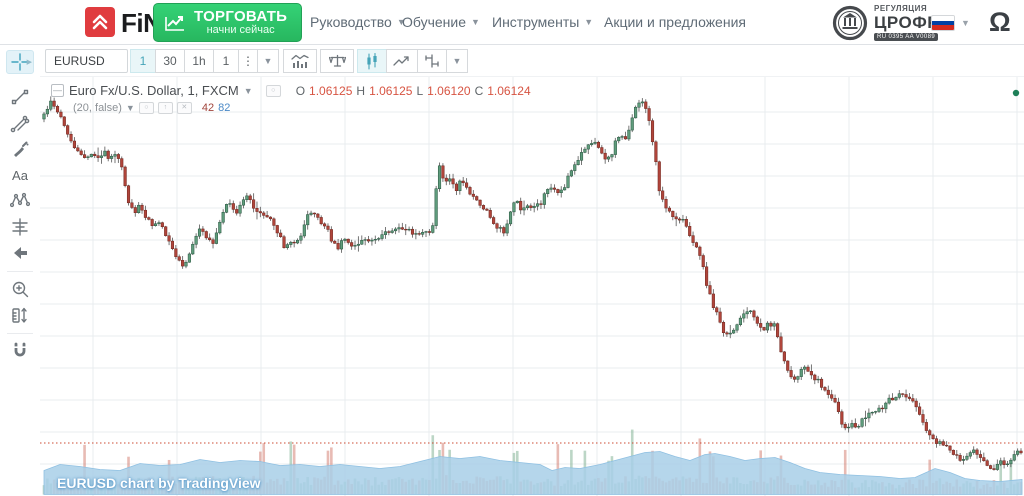  Describe the element at coordinates (675, 22) in the screenshot. I see `nav-item-promotions: Акции и предложения` at that location.